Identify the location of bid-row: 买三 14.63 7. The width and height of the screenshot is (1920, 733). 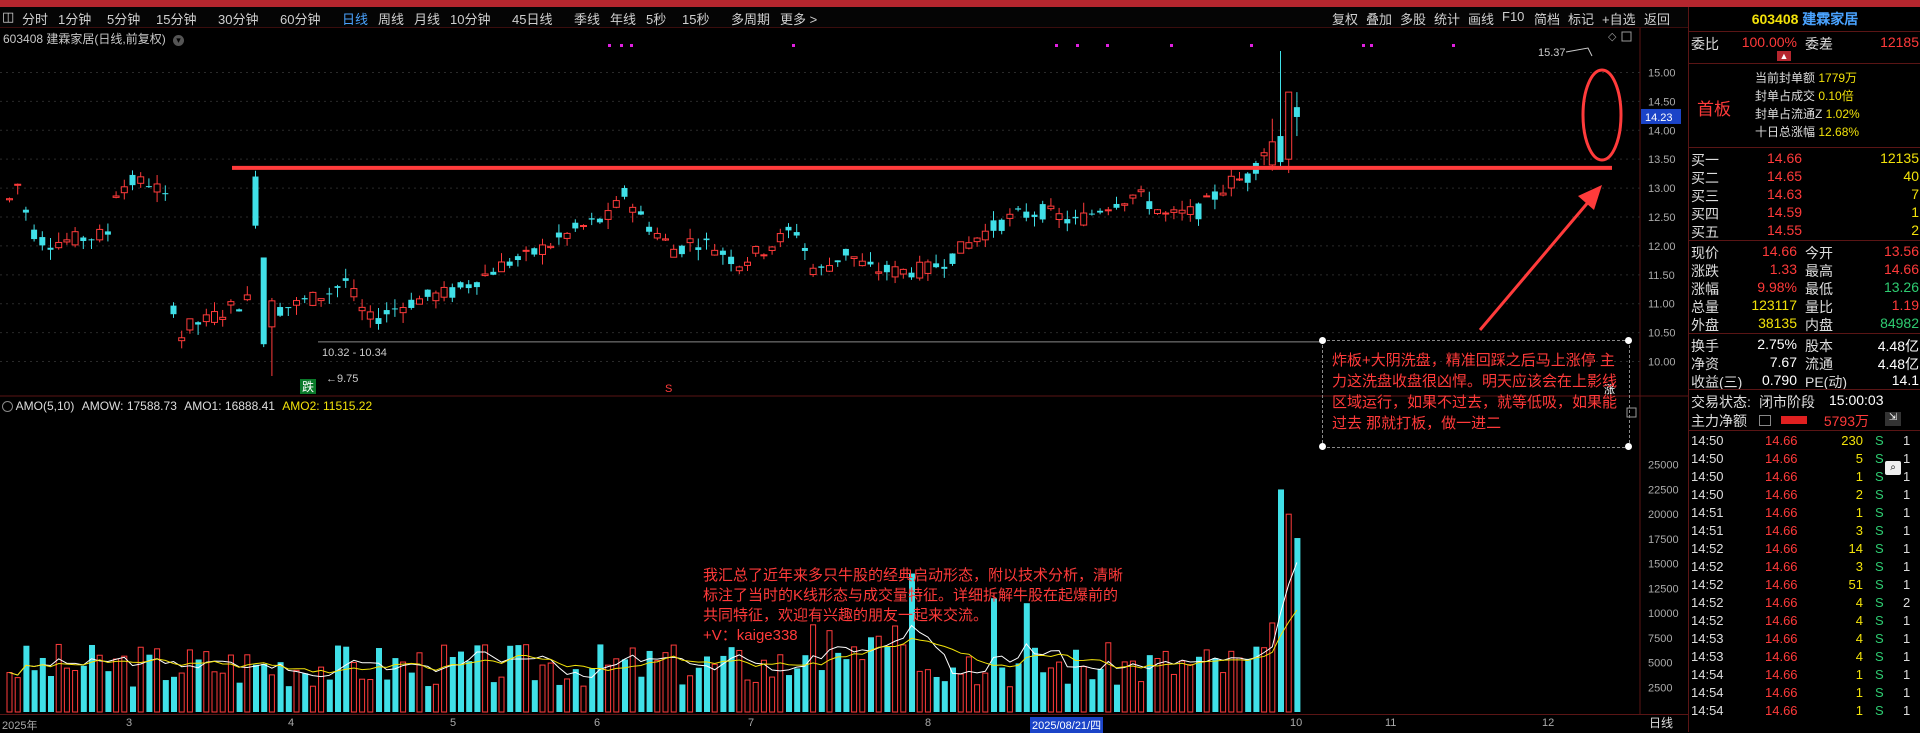
(1804, 195).